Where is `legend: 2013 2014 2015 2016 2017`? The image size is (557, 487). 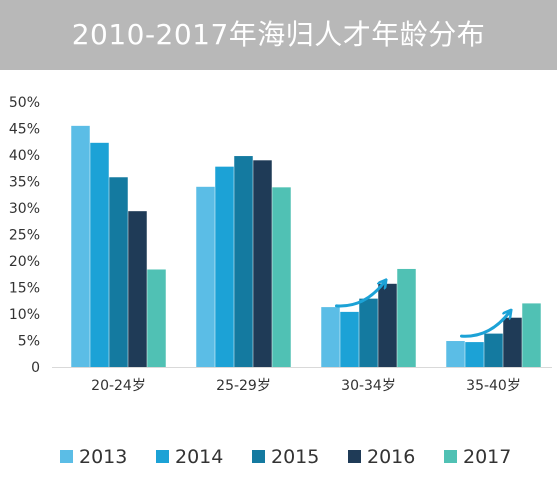
legend: 2013 2014 2015 2016 2017 is located at coordinates (285, 457).